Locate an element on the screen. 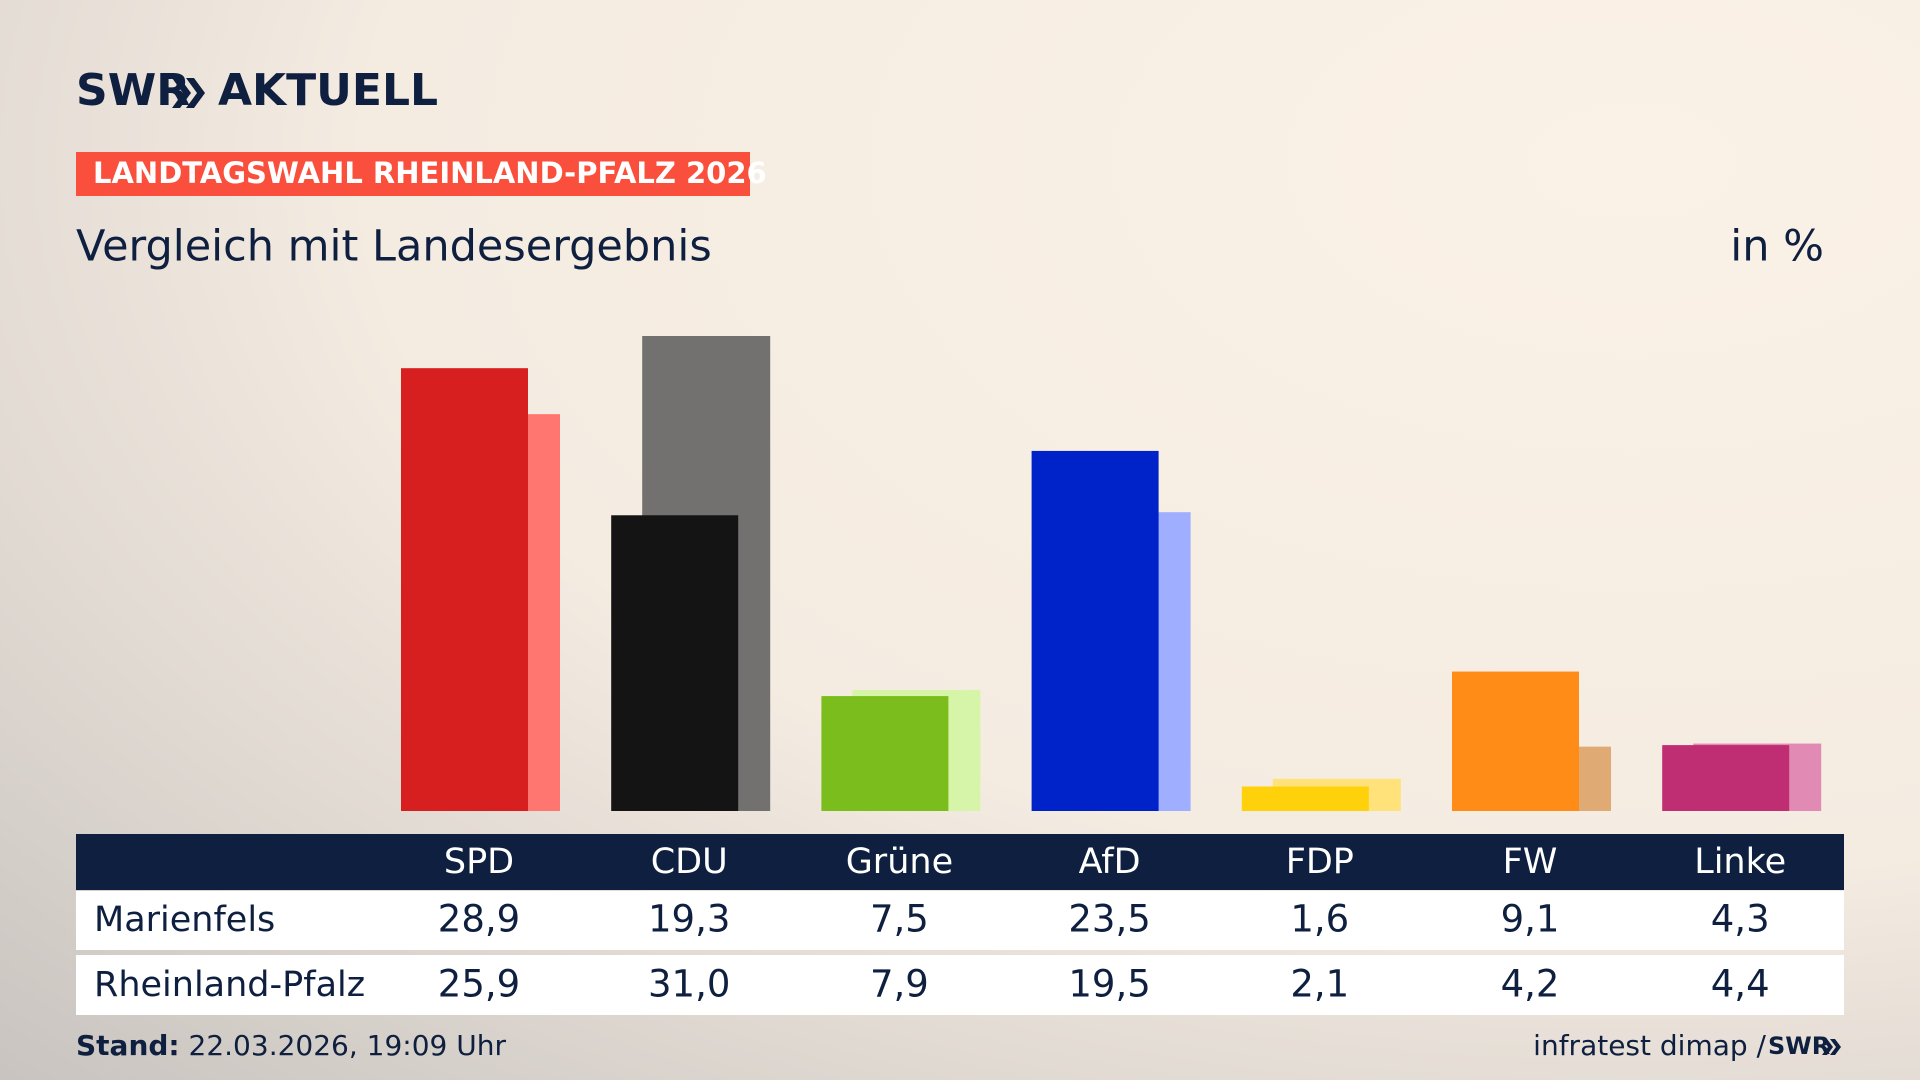 This screenshot has height=1080, width=1920. column-header: FDP is located at coordinates (1320, 862).